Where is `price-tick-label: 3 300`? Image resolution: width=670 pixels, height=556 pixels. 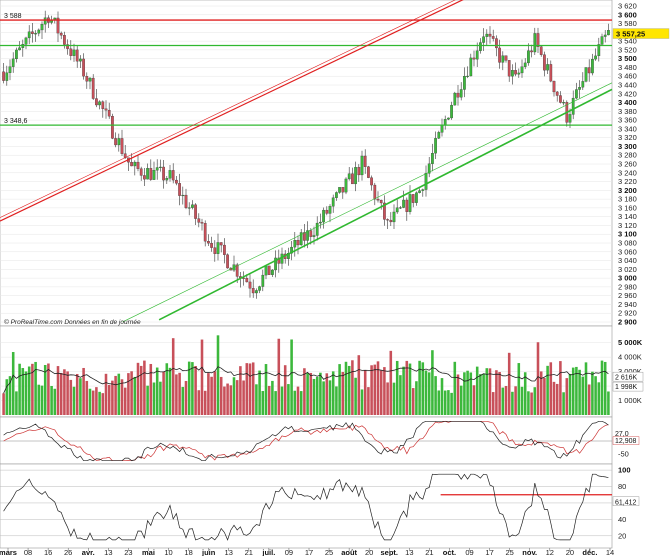 price-tick-label: 3 300 is located at coordinates (627, 146).